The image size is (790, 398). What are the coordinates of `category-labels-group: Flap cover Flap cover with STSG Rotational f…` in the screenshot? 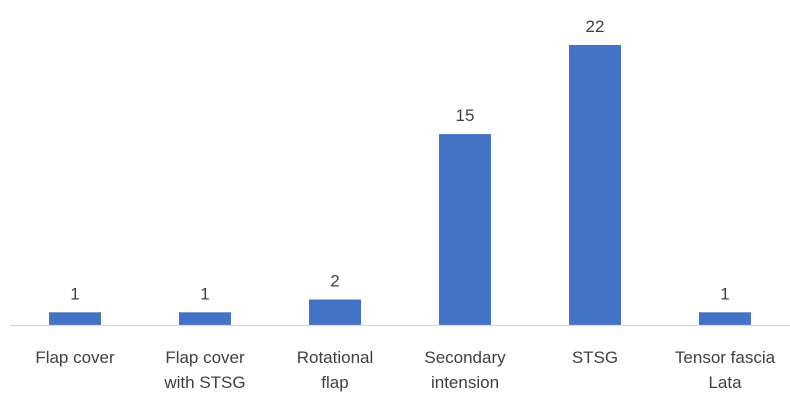 It's located at (405, 370).